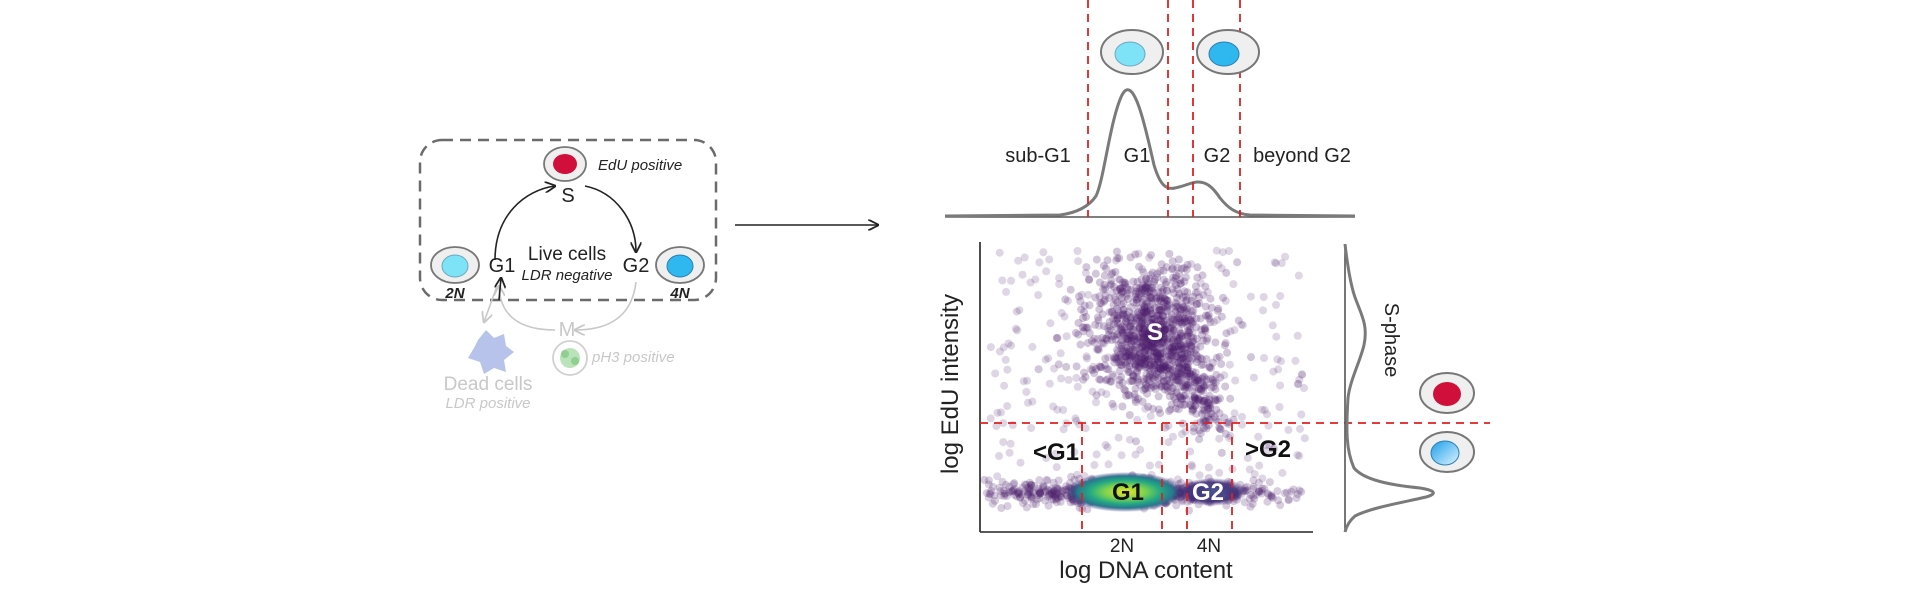  I want to click on g2-cell-icon-side, so click(1447, 452).